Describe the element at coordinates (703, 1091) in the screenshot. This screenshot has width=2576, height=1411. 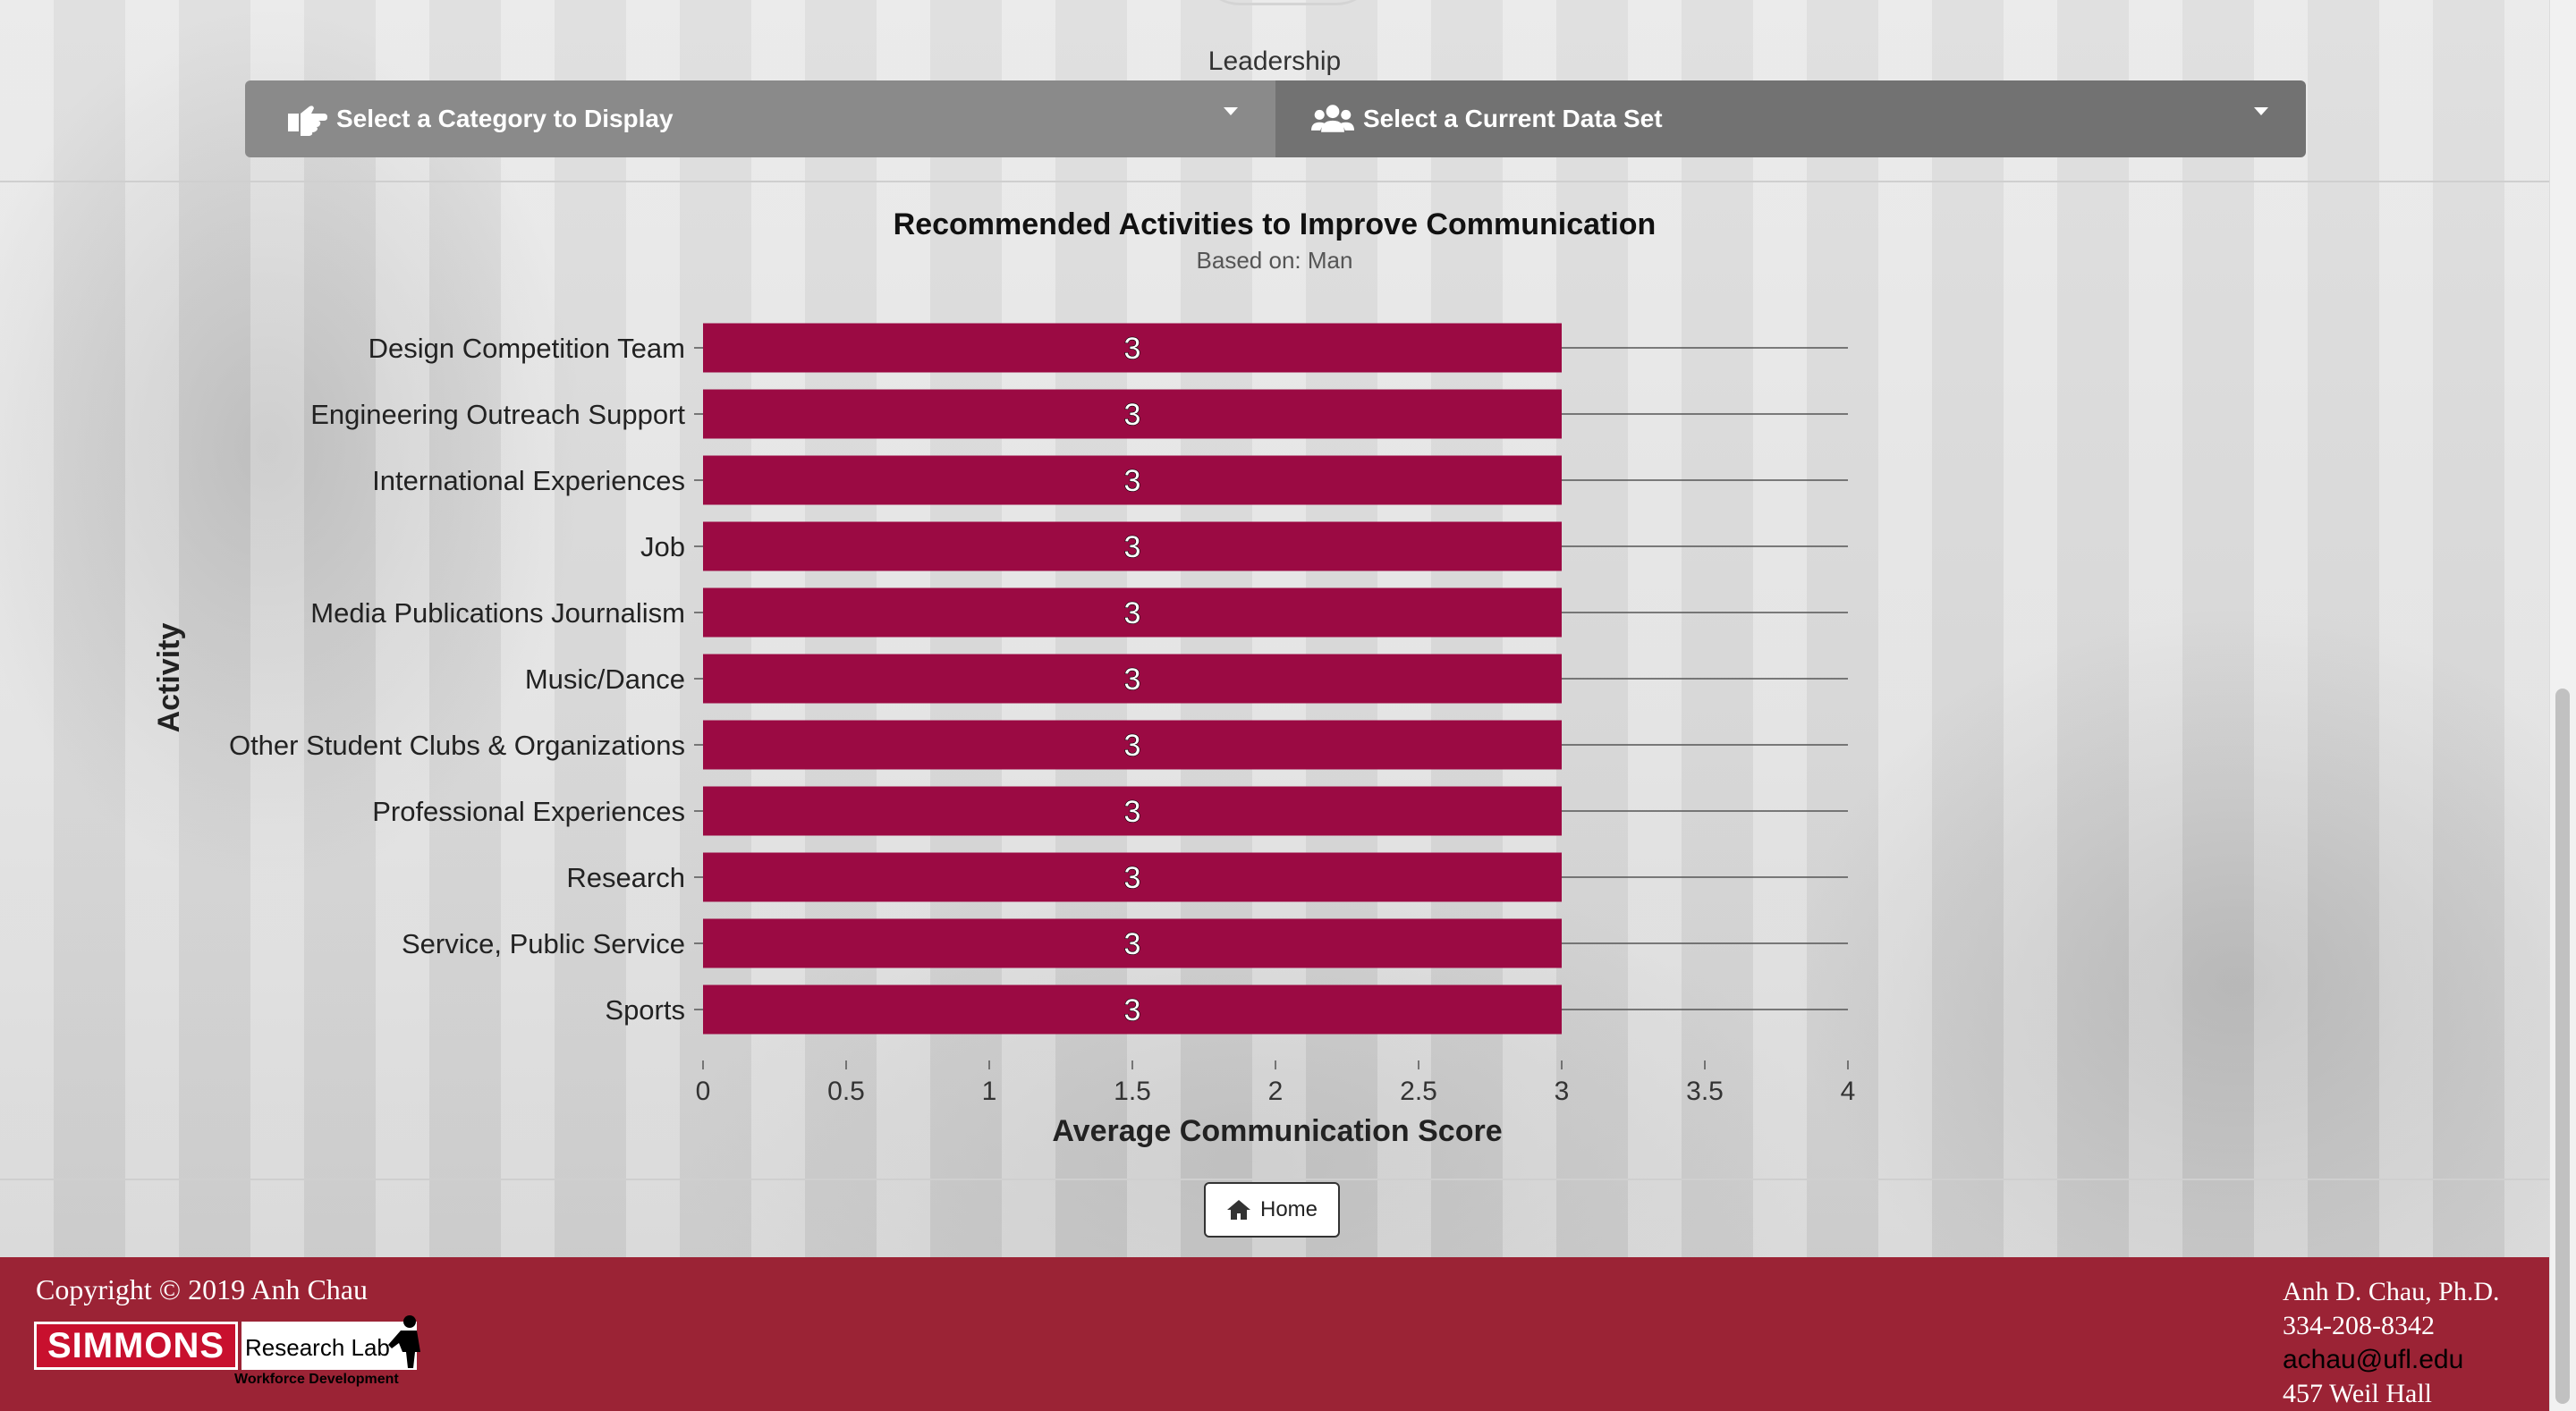
I see `x-tick-label: 0` at that location.